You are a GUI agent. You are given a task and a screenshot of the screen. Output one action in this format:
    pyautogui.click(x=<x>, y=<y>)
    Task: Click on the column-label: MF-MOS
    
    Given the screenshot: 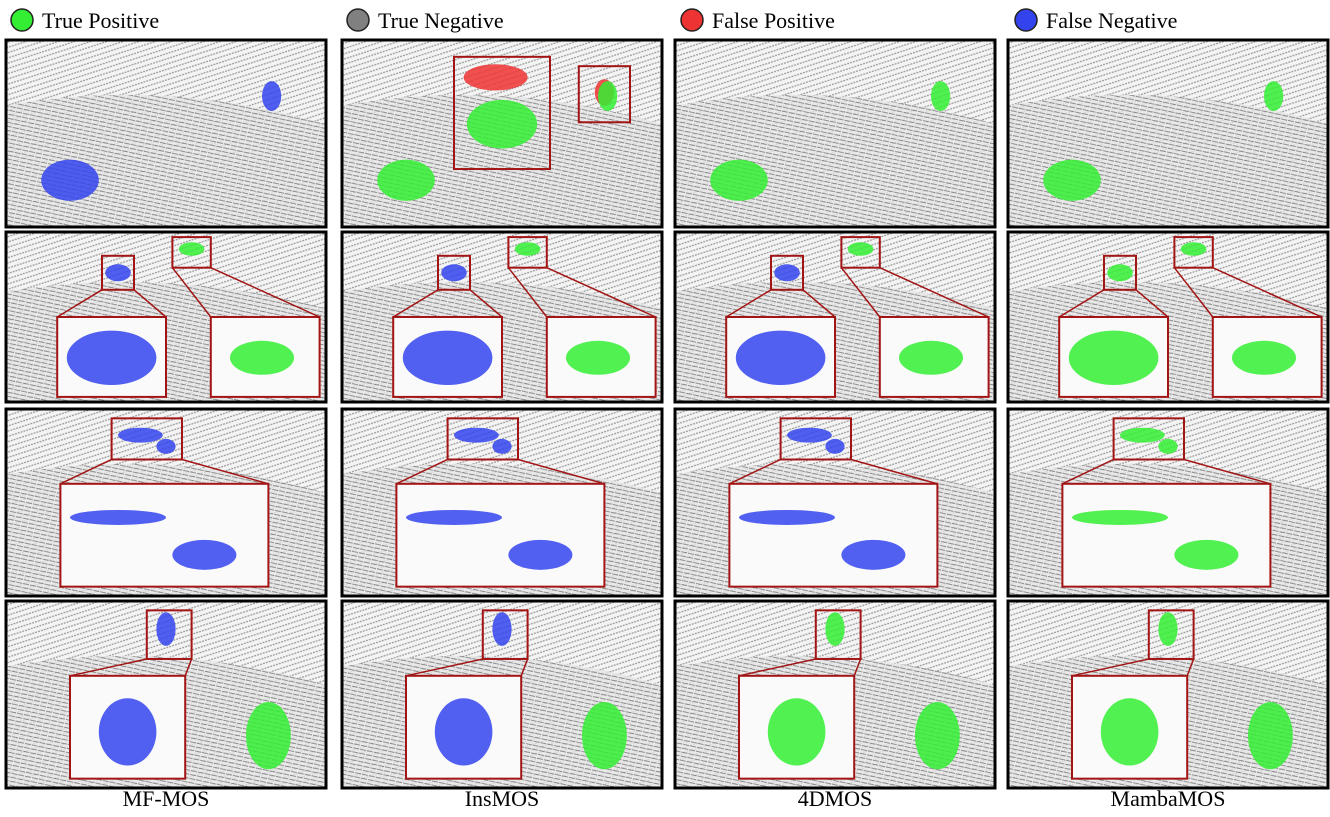 What is the action you would take?
    pyautogui.click(x=166, y=798)
    